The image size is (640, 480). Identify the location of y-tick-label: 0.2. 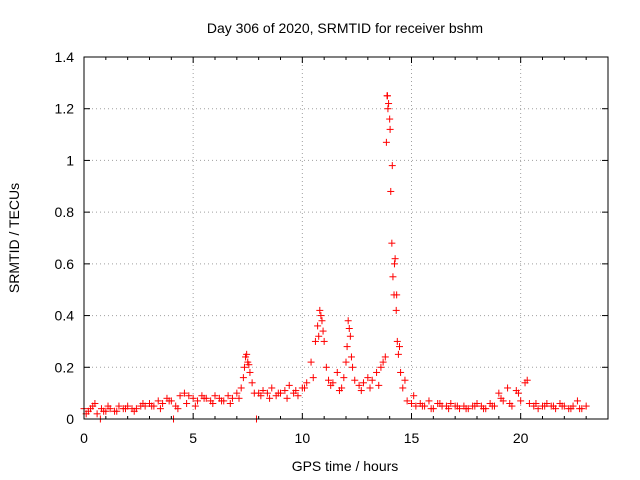
(65, 367).